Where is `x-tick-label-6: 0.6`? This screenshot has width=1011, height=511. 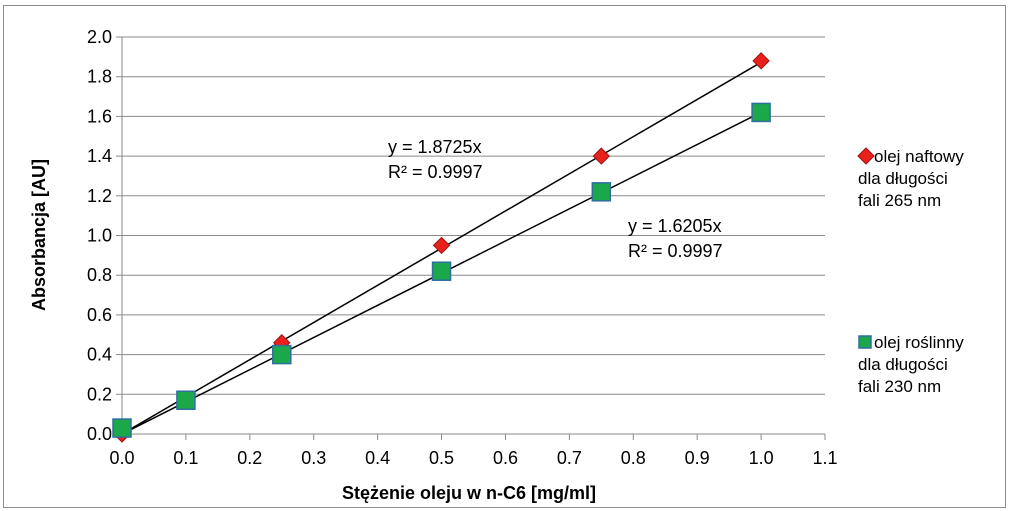
x-tick-label-6: 0.6 is located at coordinates (505, 458).